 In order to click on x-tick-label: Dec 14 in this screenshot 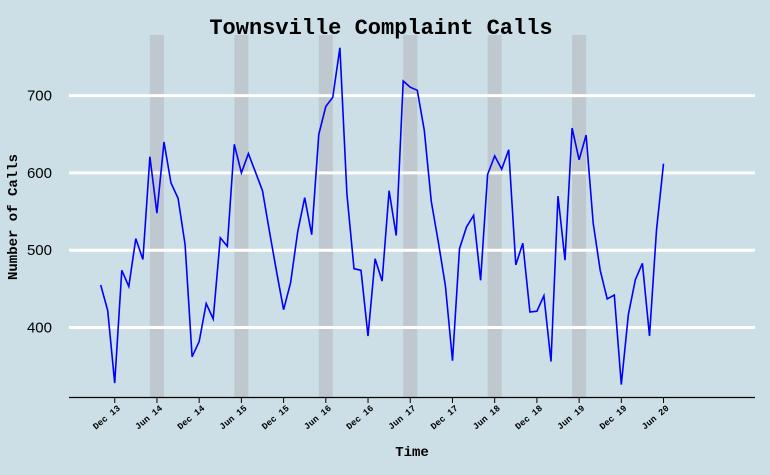, I will do `click(192, 417)`.